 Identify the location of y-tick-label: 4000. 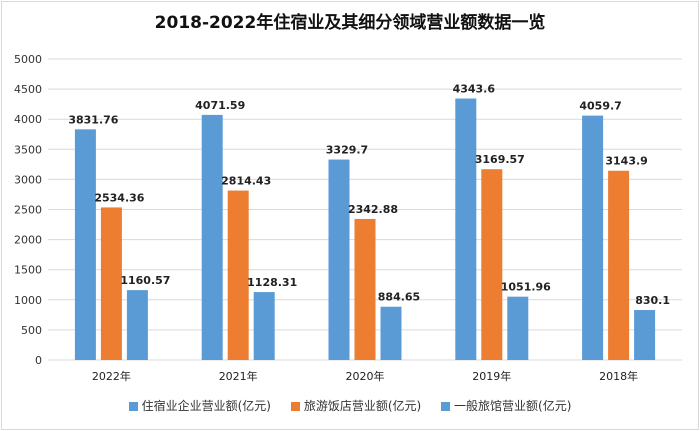
(28, 119).